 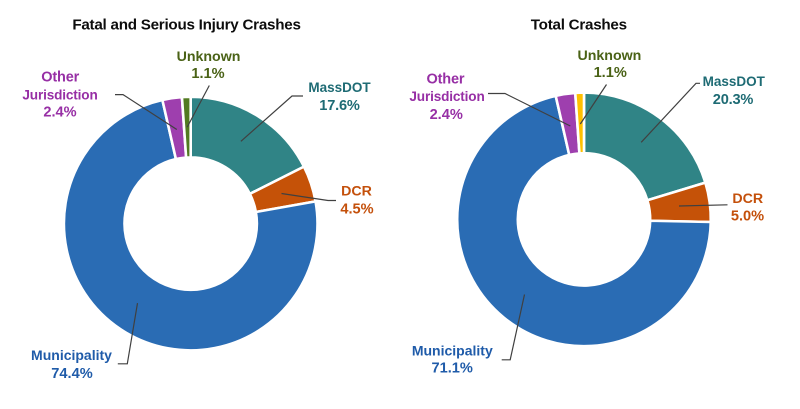 I want to click on svg-text: 17.6%, so click(x=339, y=106).